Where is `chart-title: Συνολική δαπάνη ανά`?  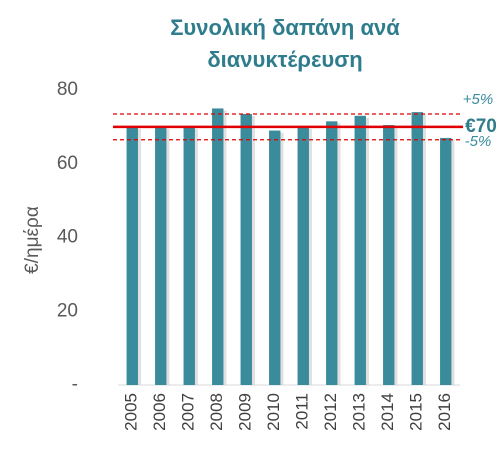
chart-title: Συνολική δαπάνη ανά is located at coordinates (285, 27).